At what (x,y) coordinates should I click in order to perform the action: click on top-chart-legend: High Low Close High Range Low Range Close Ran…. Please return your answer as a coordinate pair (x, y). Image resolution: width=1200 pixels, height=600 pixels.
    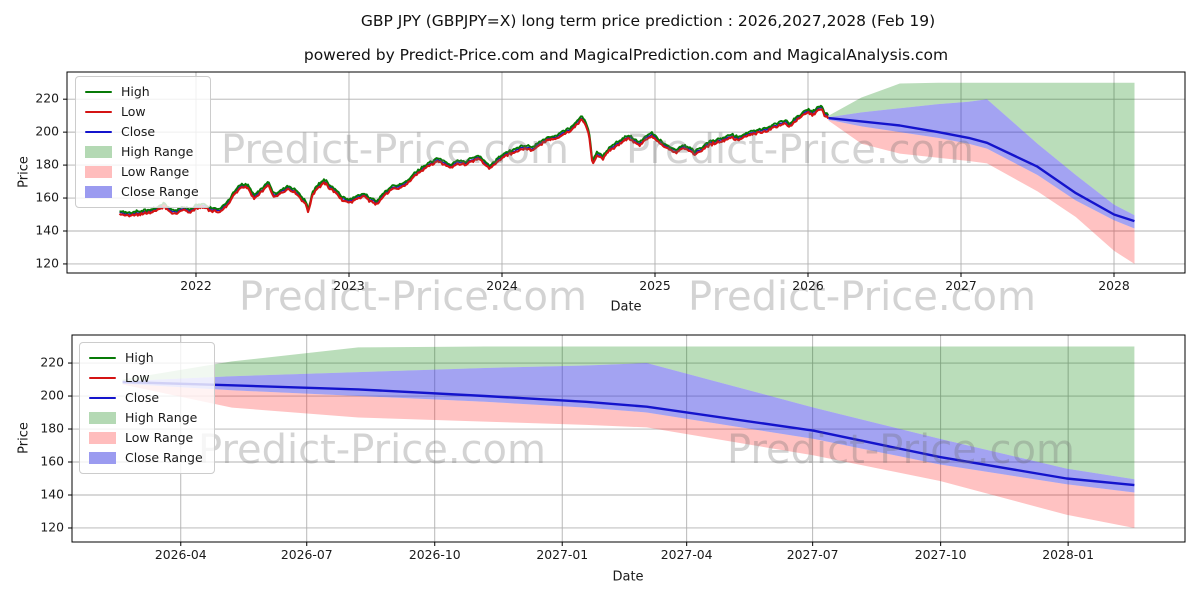
    Looking at the image, I should click on (143, 142).